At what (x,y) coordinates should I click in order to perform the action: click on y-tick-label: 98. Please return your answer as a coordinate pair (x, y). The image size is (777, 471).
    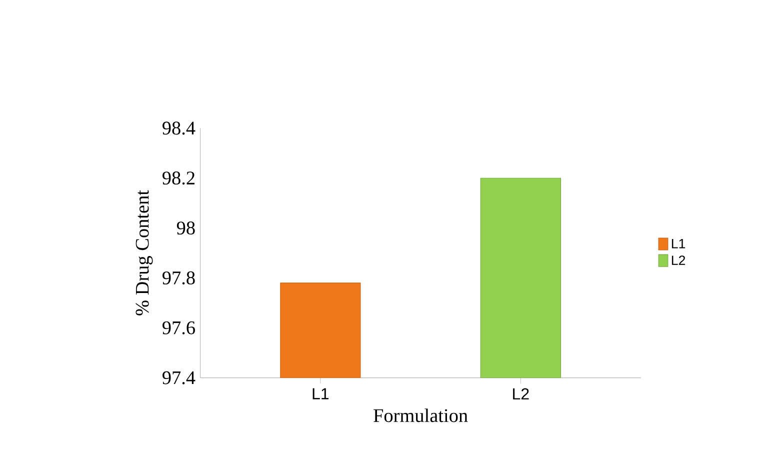
    Looking at the image, I should click on (185, 227).